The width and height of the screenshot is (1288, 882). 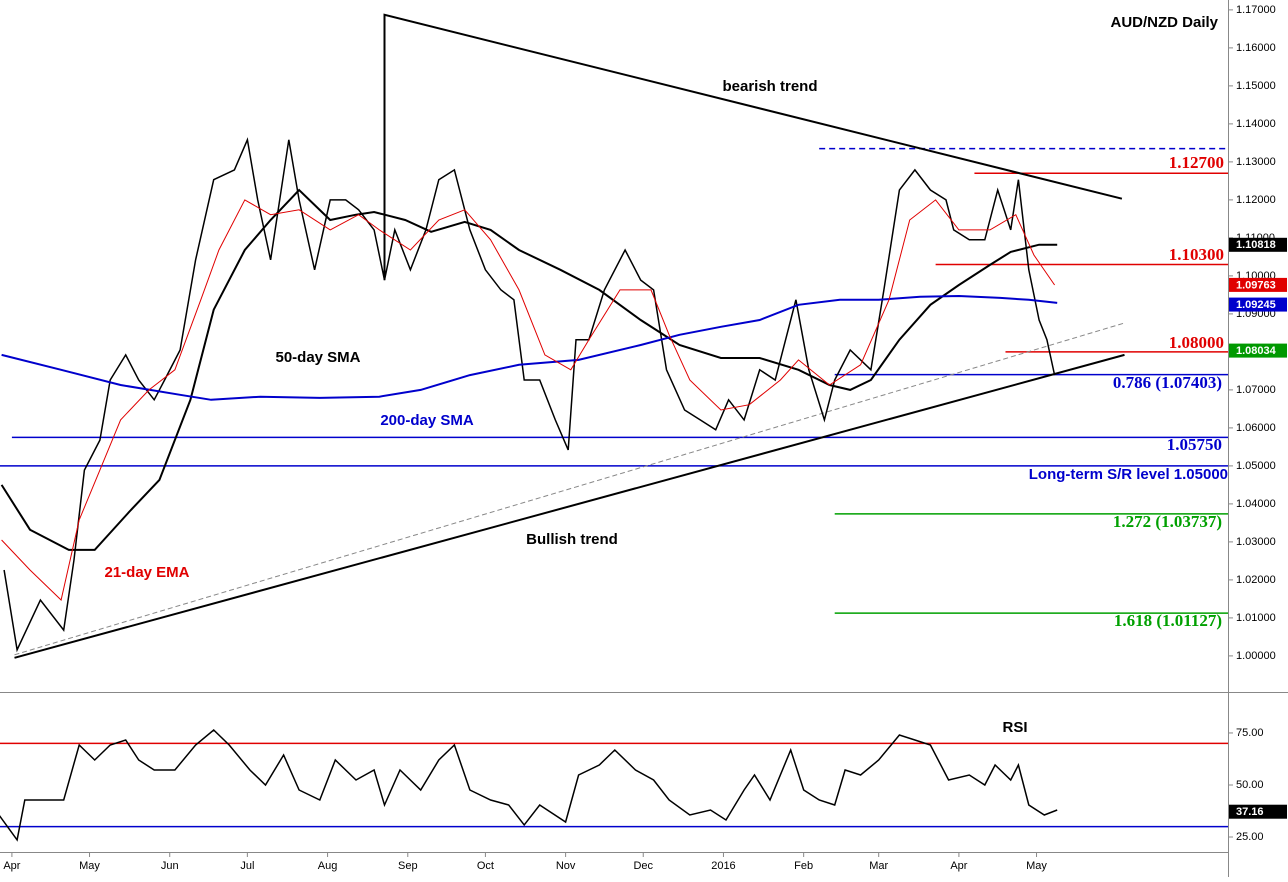 I want to click on y-tick-label: 1.16000, so click(x=1256, y=48).